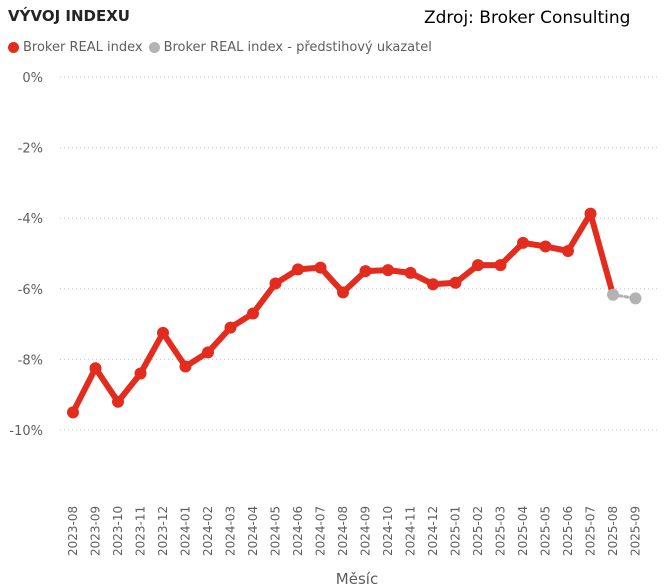  Describe the element at coordinates (73, 531) in the screenshot. I see `x-tick-label: 2023-08` at that location.